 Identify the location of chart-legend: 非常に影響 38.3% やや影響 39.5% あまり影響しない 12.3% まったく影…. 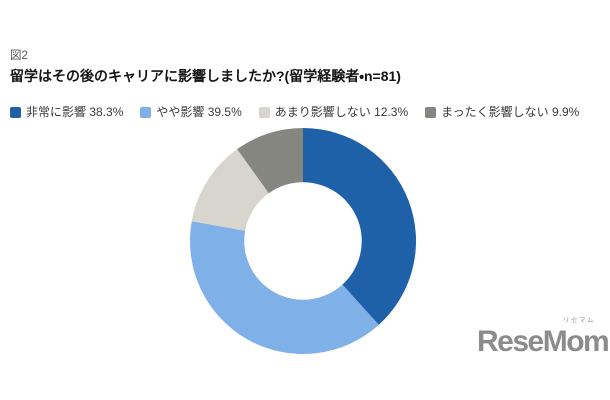
(294, 112).